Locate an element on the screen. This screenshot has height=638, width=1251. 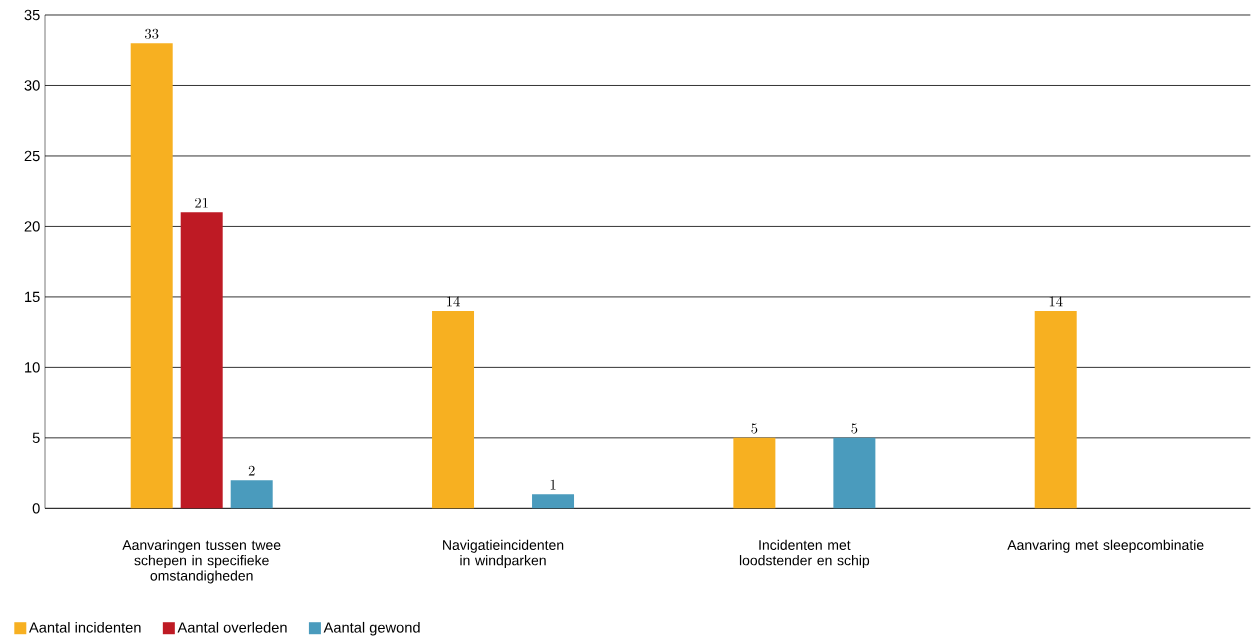
y-tick-label: 15 is located at coordinates (32, 297).